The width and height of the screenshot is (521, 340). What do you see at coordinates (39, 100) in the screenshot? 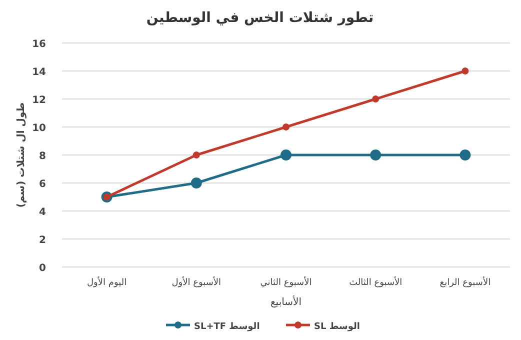
I see `y-tick-label: 12` at bounding box center [39, 100].